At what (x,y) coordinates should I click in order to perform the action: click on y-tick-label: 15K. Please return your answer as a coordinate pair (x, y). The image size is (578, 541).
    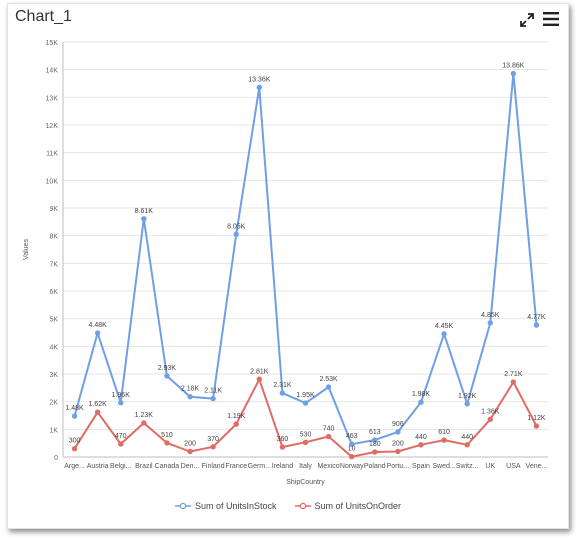
    Looking at the image, I should click on (52, 43).